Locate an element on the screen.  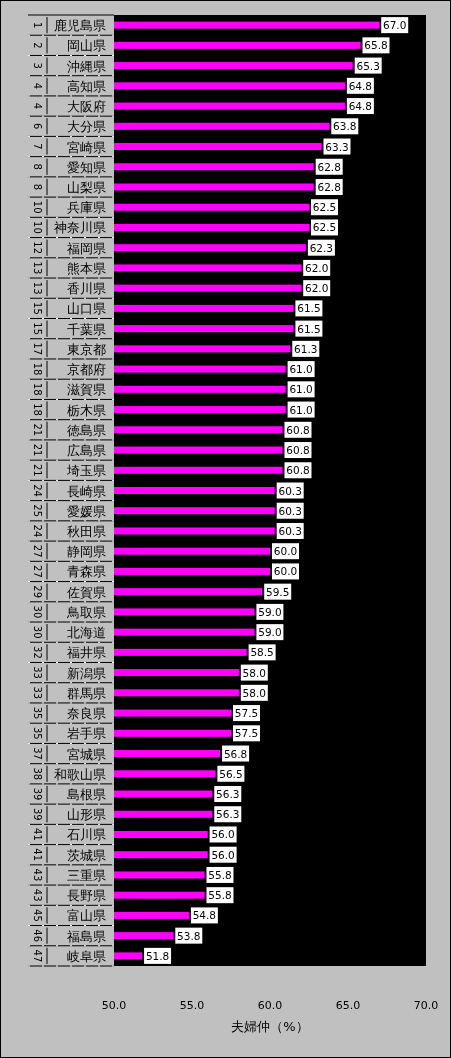
text: 38 is located at coordinates (37, 774).